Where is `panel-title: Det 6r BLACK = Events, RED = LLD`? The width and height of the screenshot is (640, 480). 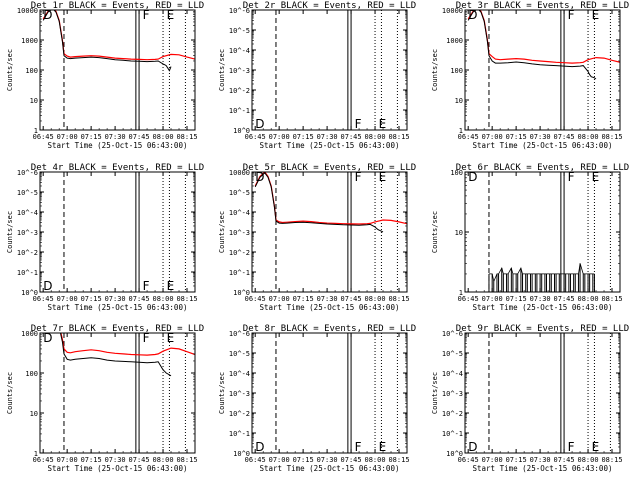
panel-title: Det 6r BLACK = Events, RED = LLD is located at coordinates (542, 168).